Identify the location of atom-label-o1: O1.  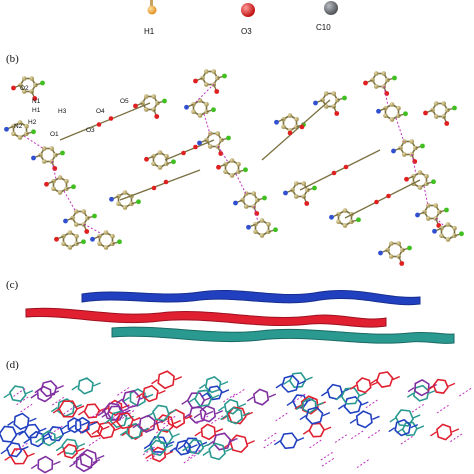
(54, 134).